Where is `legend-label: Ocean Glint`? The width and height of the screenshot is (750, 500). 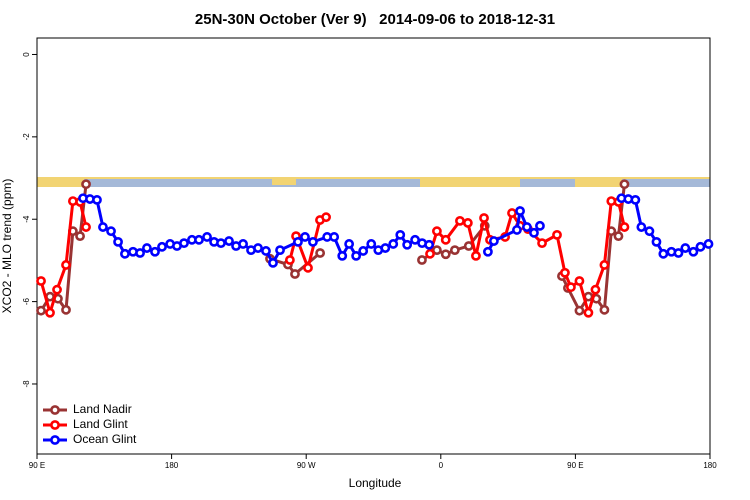 legend-label: Ocean Glint is located at coordinates (105, 439).